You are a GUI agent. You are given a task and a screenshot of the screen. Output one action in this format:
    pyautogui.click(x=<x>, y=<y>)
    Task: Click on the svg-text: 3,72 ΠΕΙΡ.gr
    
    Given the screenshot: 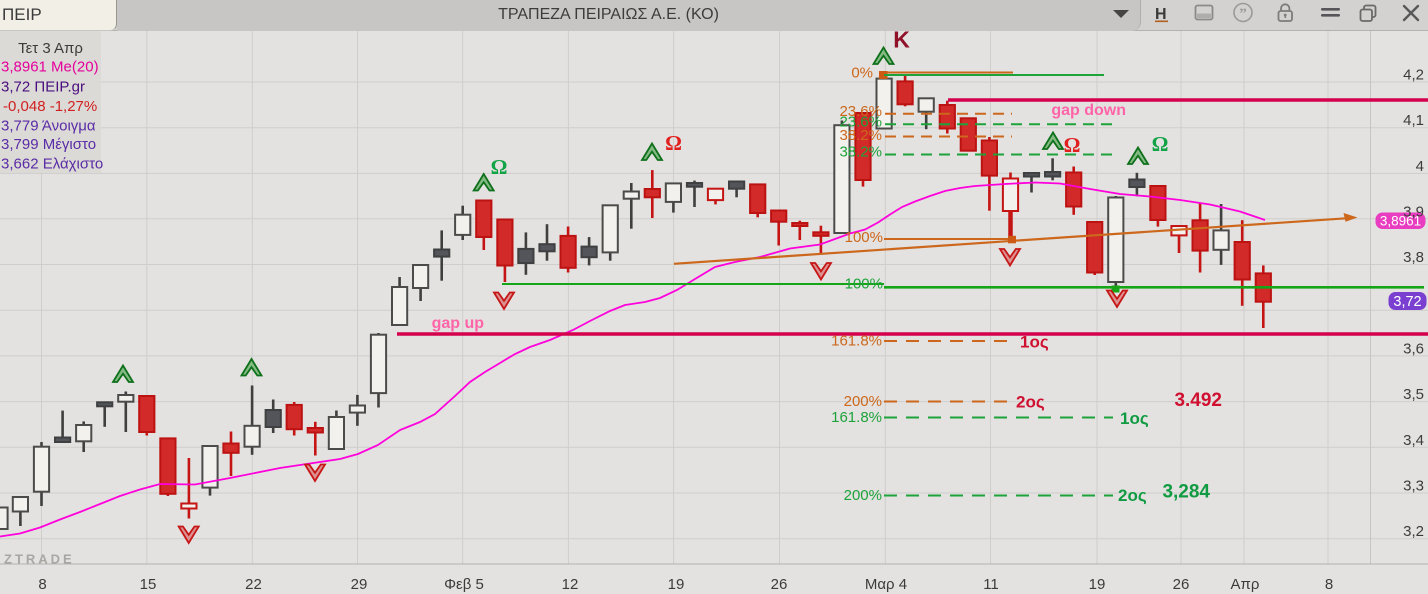 What is the action you would take?
    pyautogui.click(x=43, y=87)
    